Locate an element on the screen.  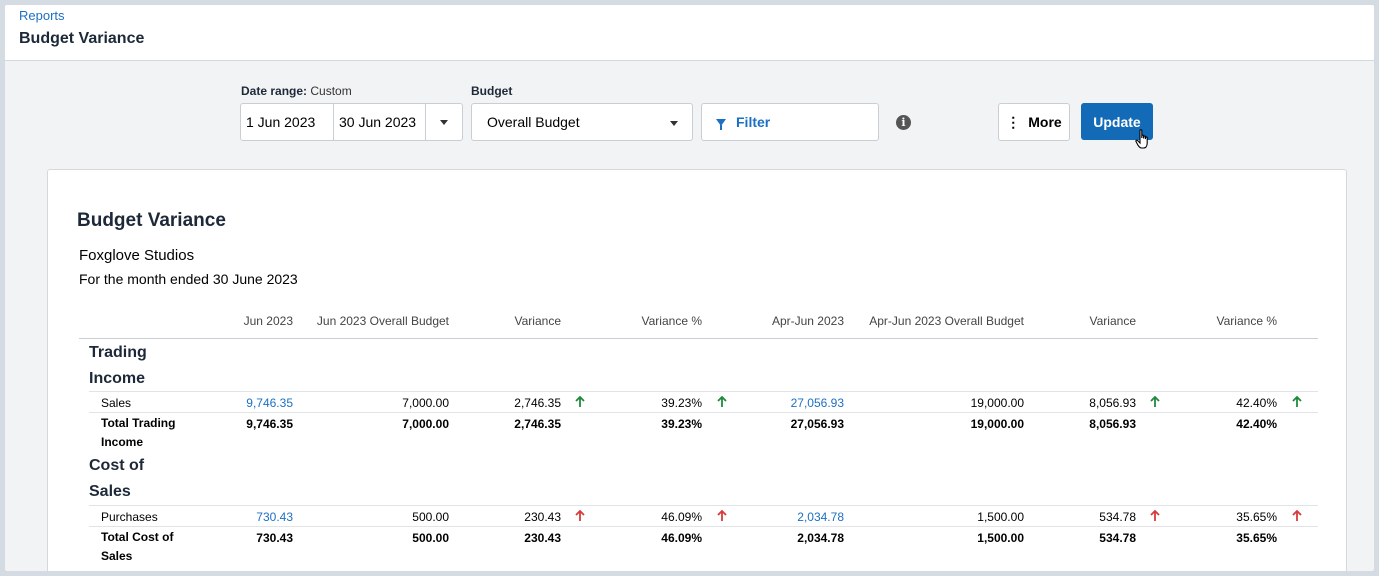
date-range-label: Date range: Custom is located at coordinates (296, 91).